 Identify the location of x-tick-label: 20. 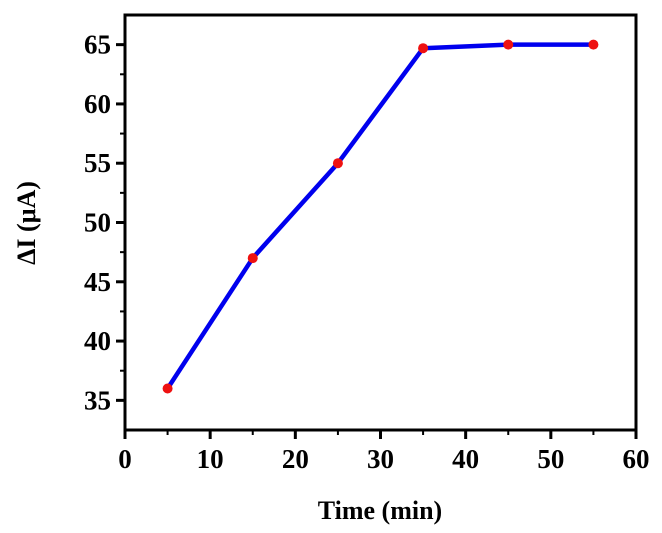
(295, 459).